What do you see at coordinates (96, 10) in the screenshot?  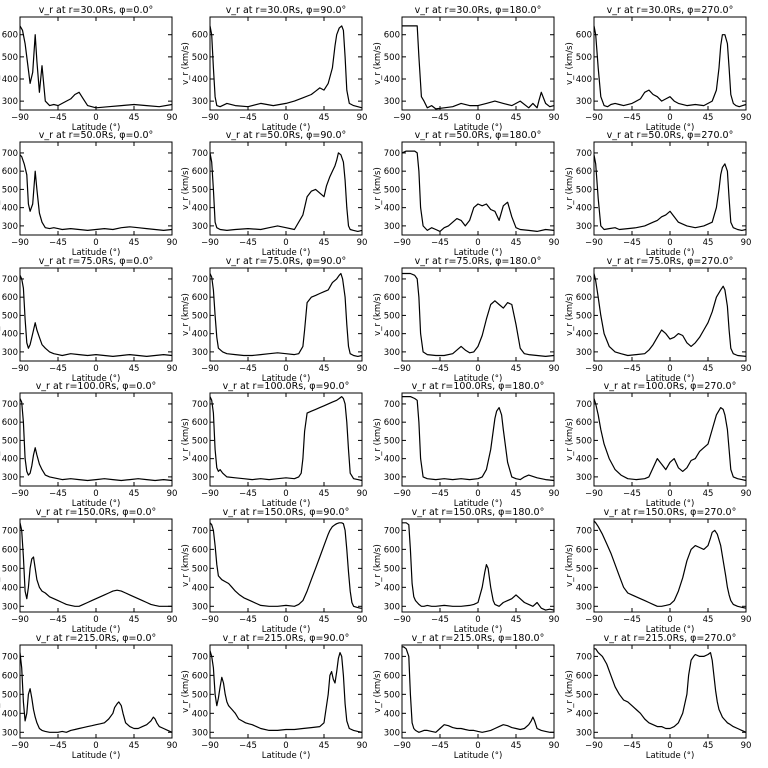 I see `panel-title: v_r at r=30.0Rs, φ=0.0°` at bounding box center [96, 10].